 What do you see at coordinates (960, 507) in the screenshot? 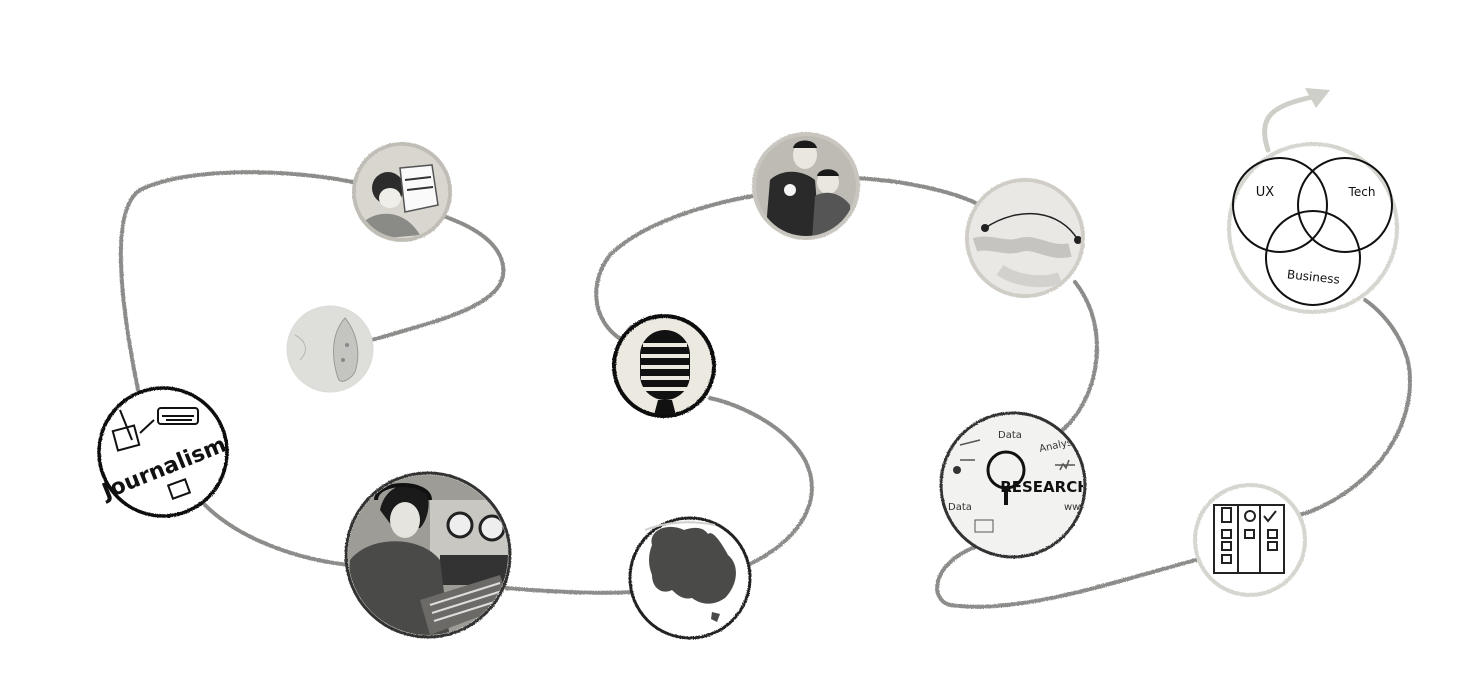
I see `research-word-data-bottom: Data` at bounding box center [960, 507].